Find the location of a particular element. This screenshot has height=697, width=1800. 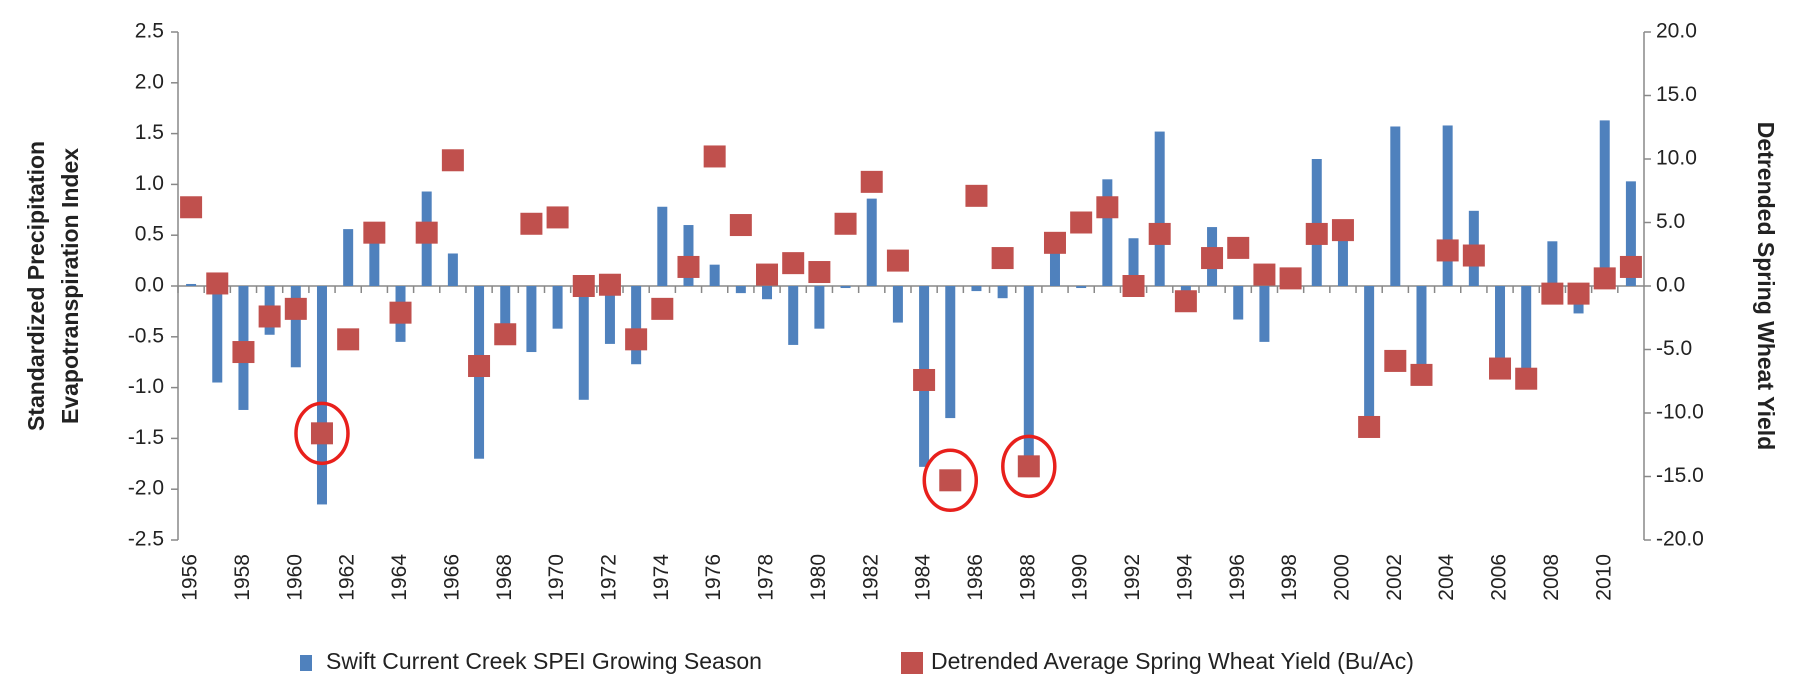

y2-tick-label: 0.0 is located at coordinates (1670, 285).